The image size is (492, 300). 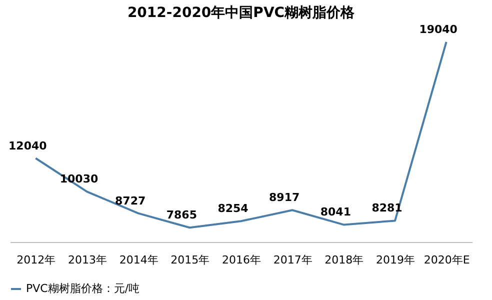 I want to click on legend-label: PVC糊树脂价格：元/吨, so click(x=83, y=288).